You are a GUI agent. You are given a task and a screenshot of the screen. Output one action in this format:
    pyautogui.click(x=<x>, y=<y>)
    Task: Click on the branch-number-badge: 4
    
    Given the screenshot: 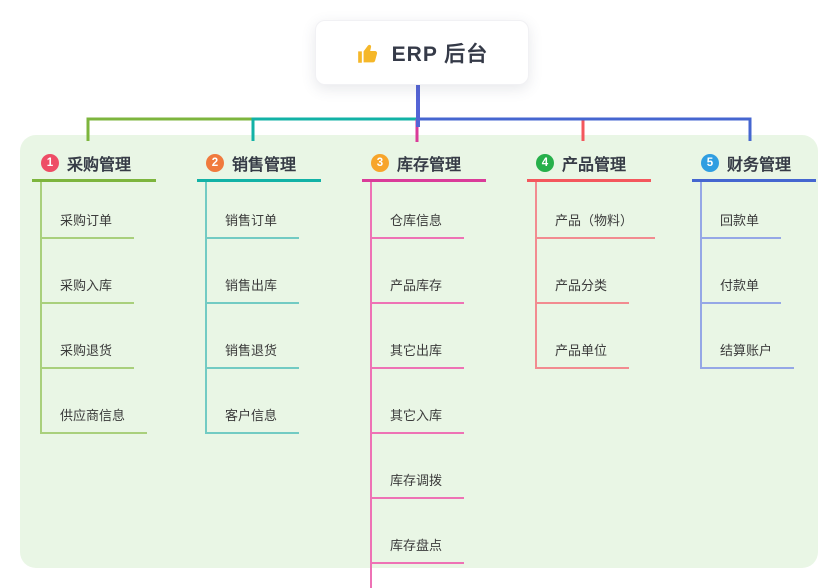 What is the action you would take?
    pyautogui.click(x=545, y=162)
    